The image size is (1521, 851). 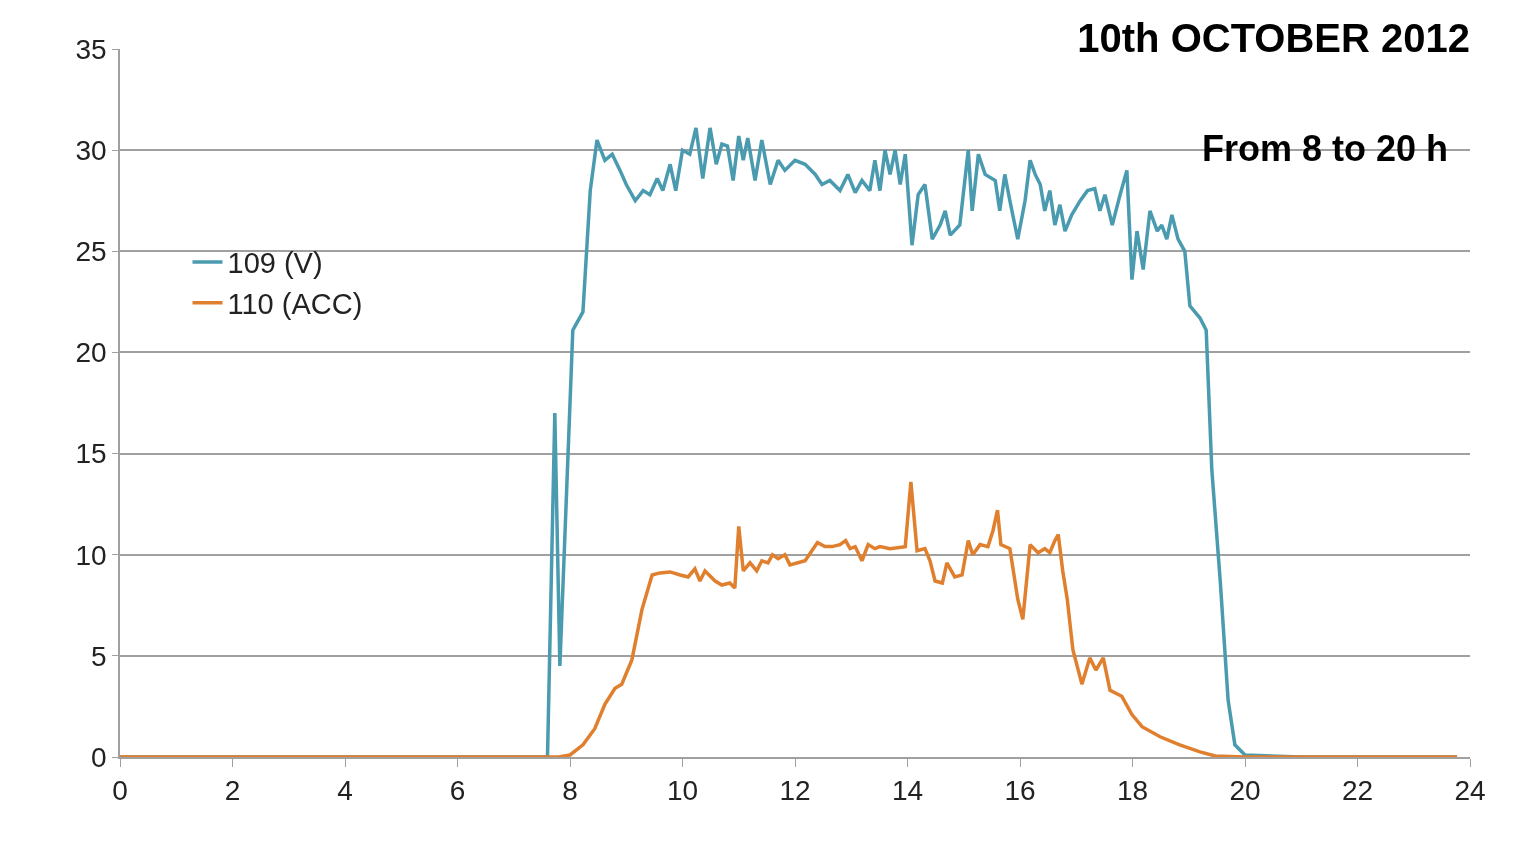 What do you see at coordinates (1245, 791) in the screenshot?
I see `x-tick-label: 20` at bounding box center [1245, 791].